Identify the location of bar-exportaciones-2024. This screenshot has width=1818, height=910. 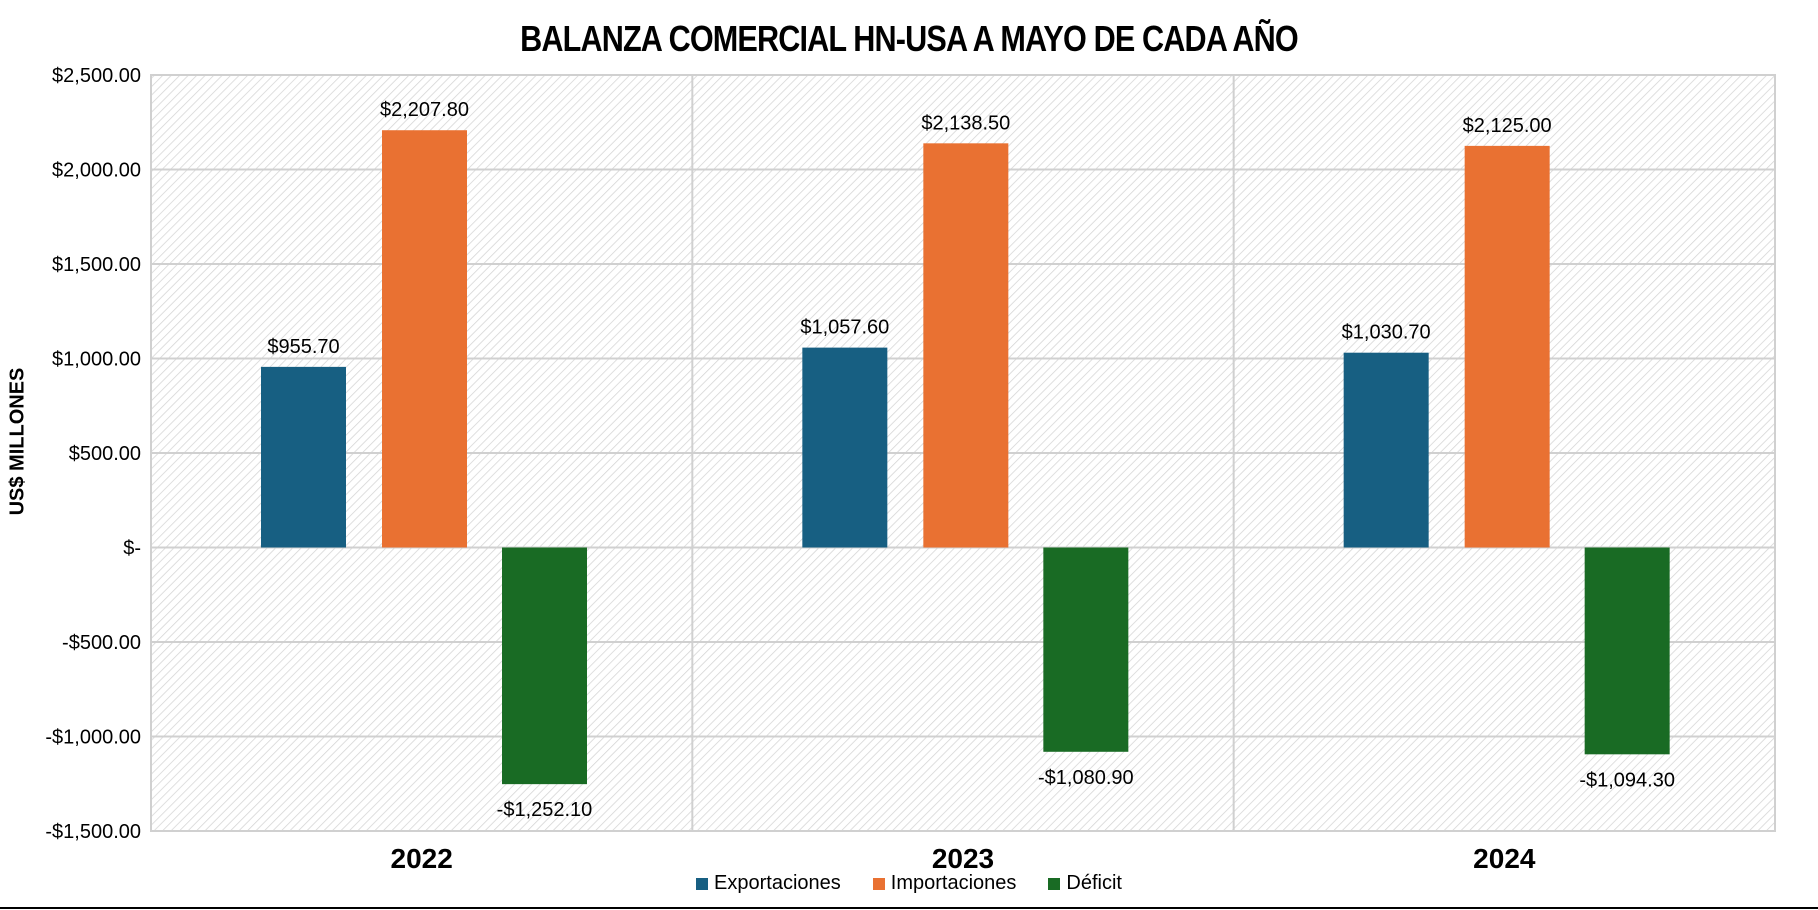
(1386, 450).